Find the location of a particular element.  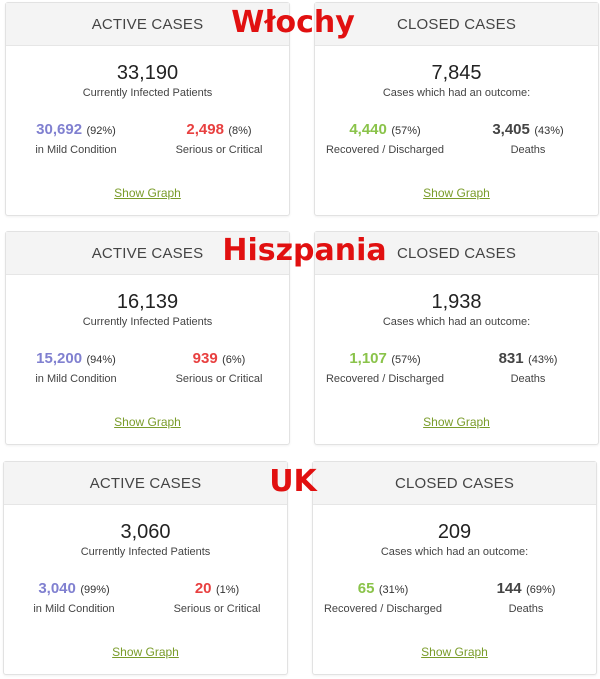

mild-value: 30,692 is located at coordinates (59, 129).